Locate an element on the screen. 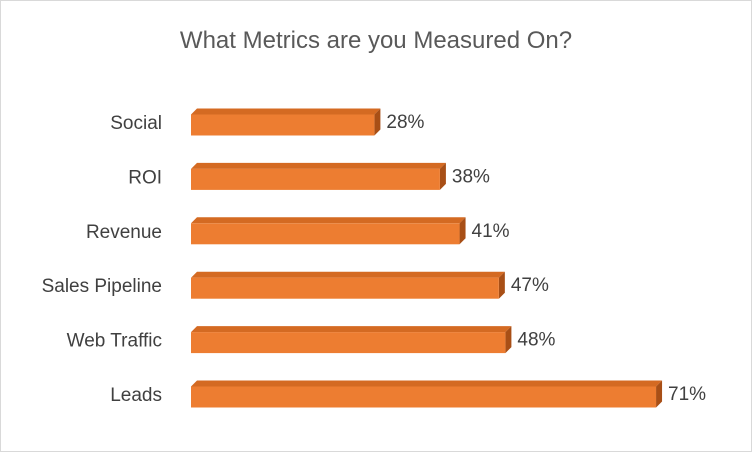 This screenshot has width=752, height=452. bar-web-traffic is located at coordinates (351, 340).